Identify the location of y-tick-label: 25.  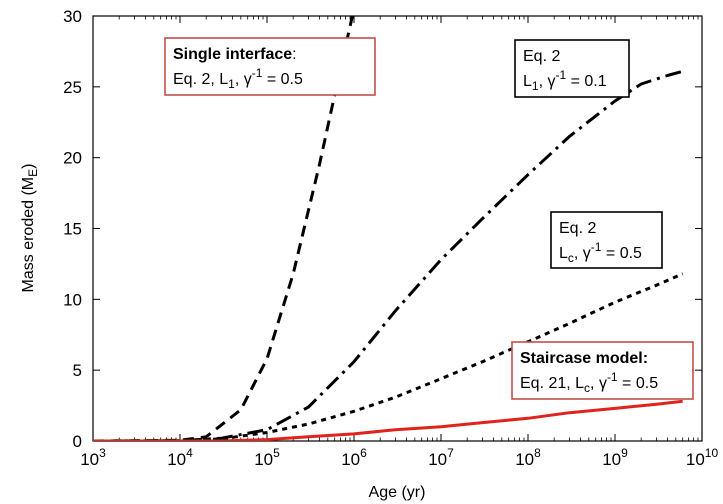
(72, 87).